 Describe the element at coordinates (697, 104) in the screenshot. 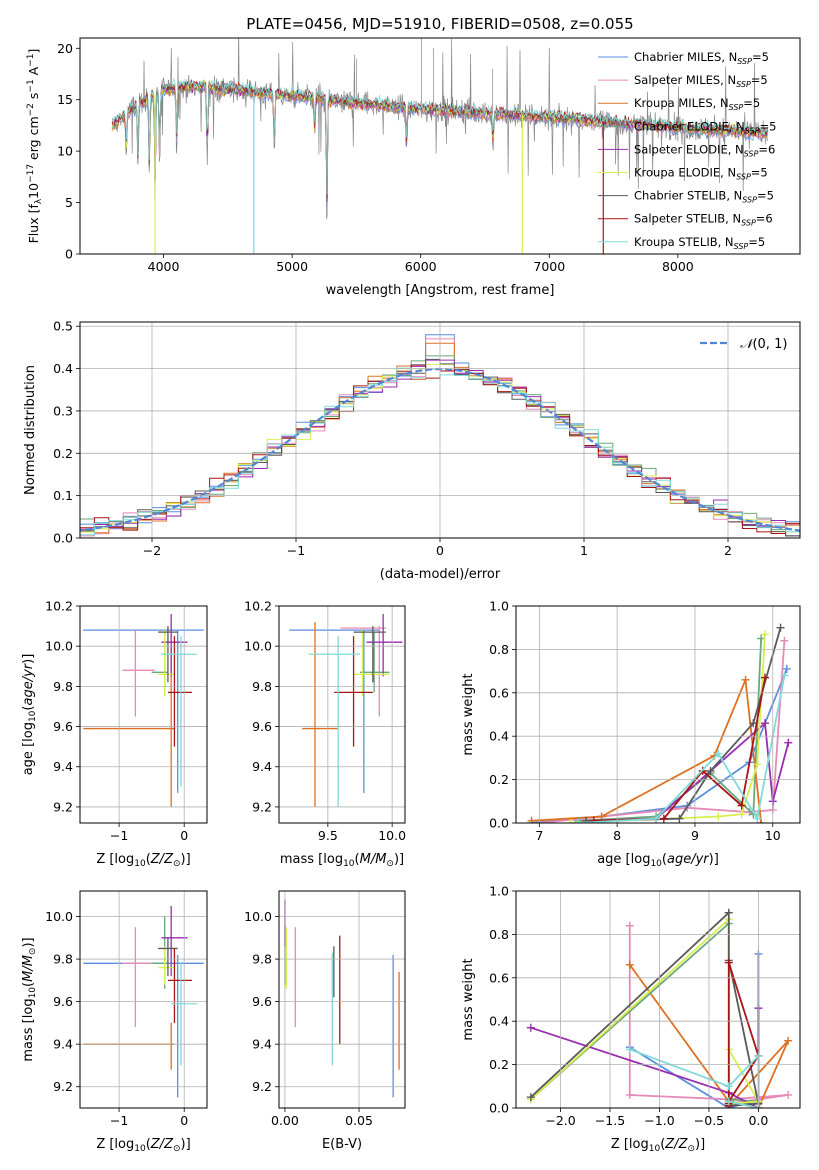

I see `legend-label: Kroupa MILES, NSSP=5` at that location.